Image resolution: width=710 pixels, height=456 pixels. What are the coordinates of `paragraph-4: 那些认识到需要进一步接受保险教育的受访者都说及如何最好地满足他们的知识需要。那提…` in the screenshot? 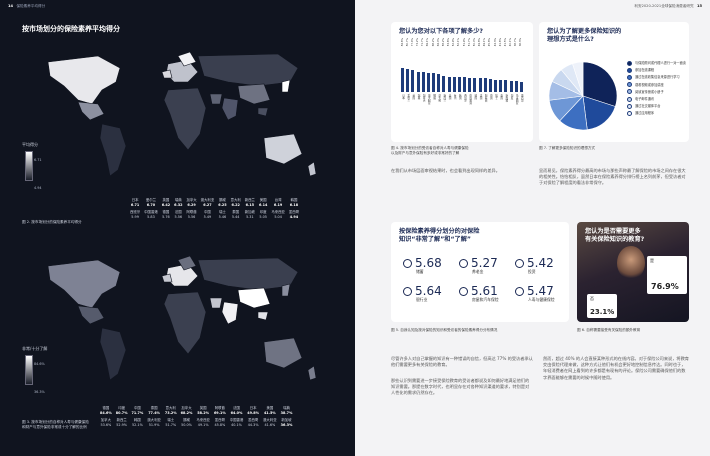 It's located at (460, 387).